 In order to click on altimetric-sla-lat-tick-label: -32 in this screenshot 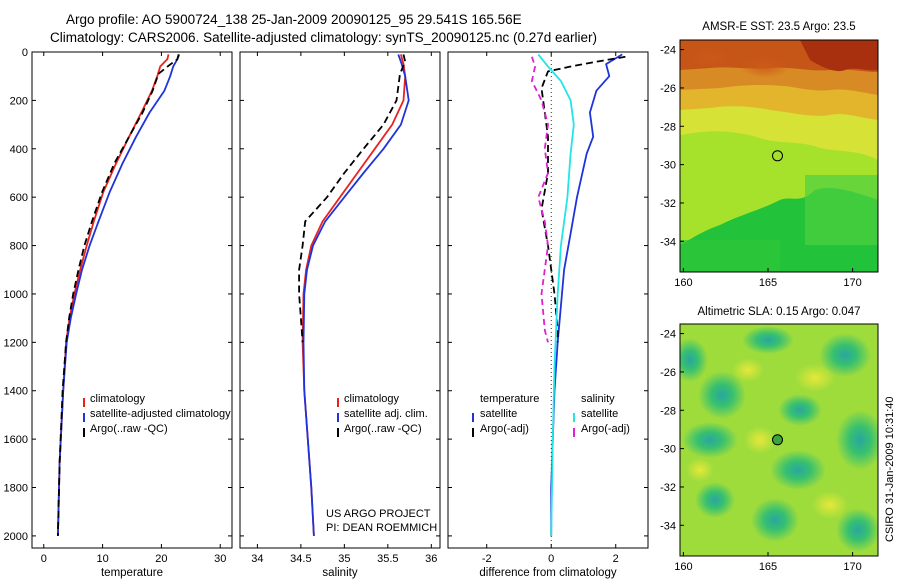, I will do `click(668, 488)`.